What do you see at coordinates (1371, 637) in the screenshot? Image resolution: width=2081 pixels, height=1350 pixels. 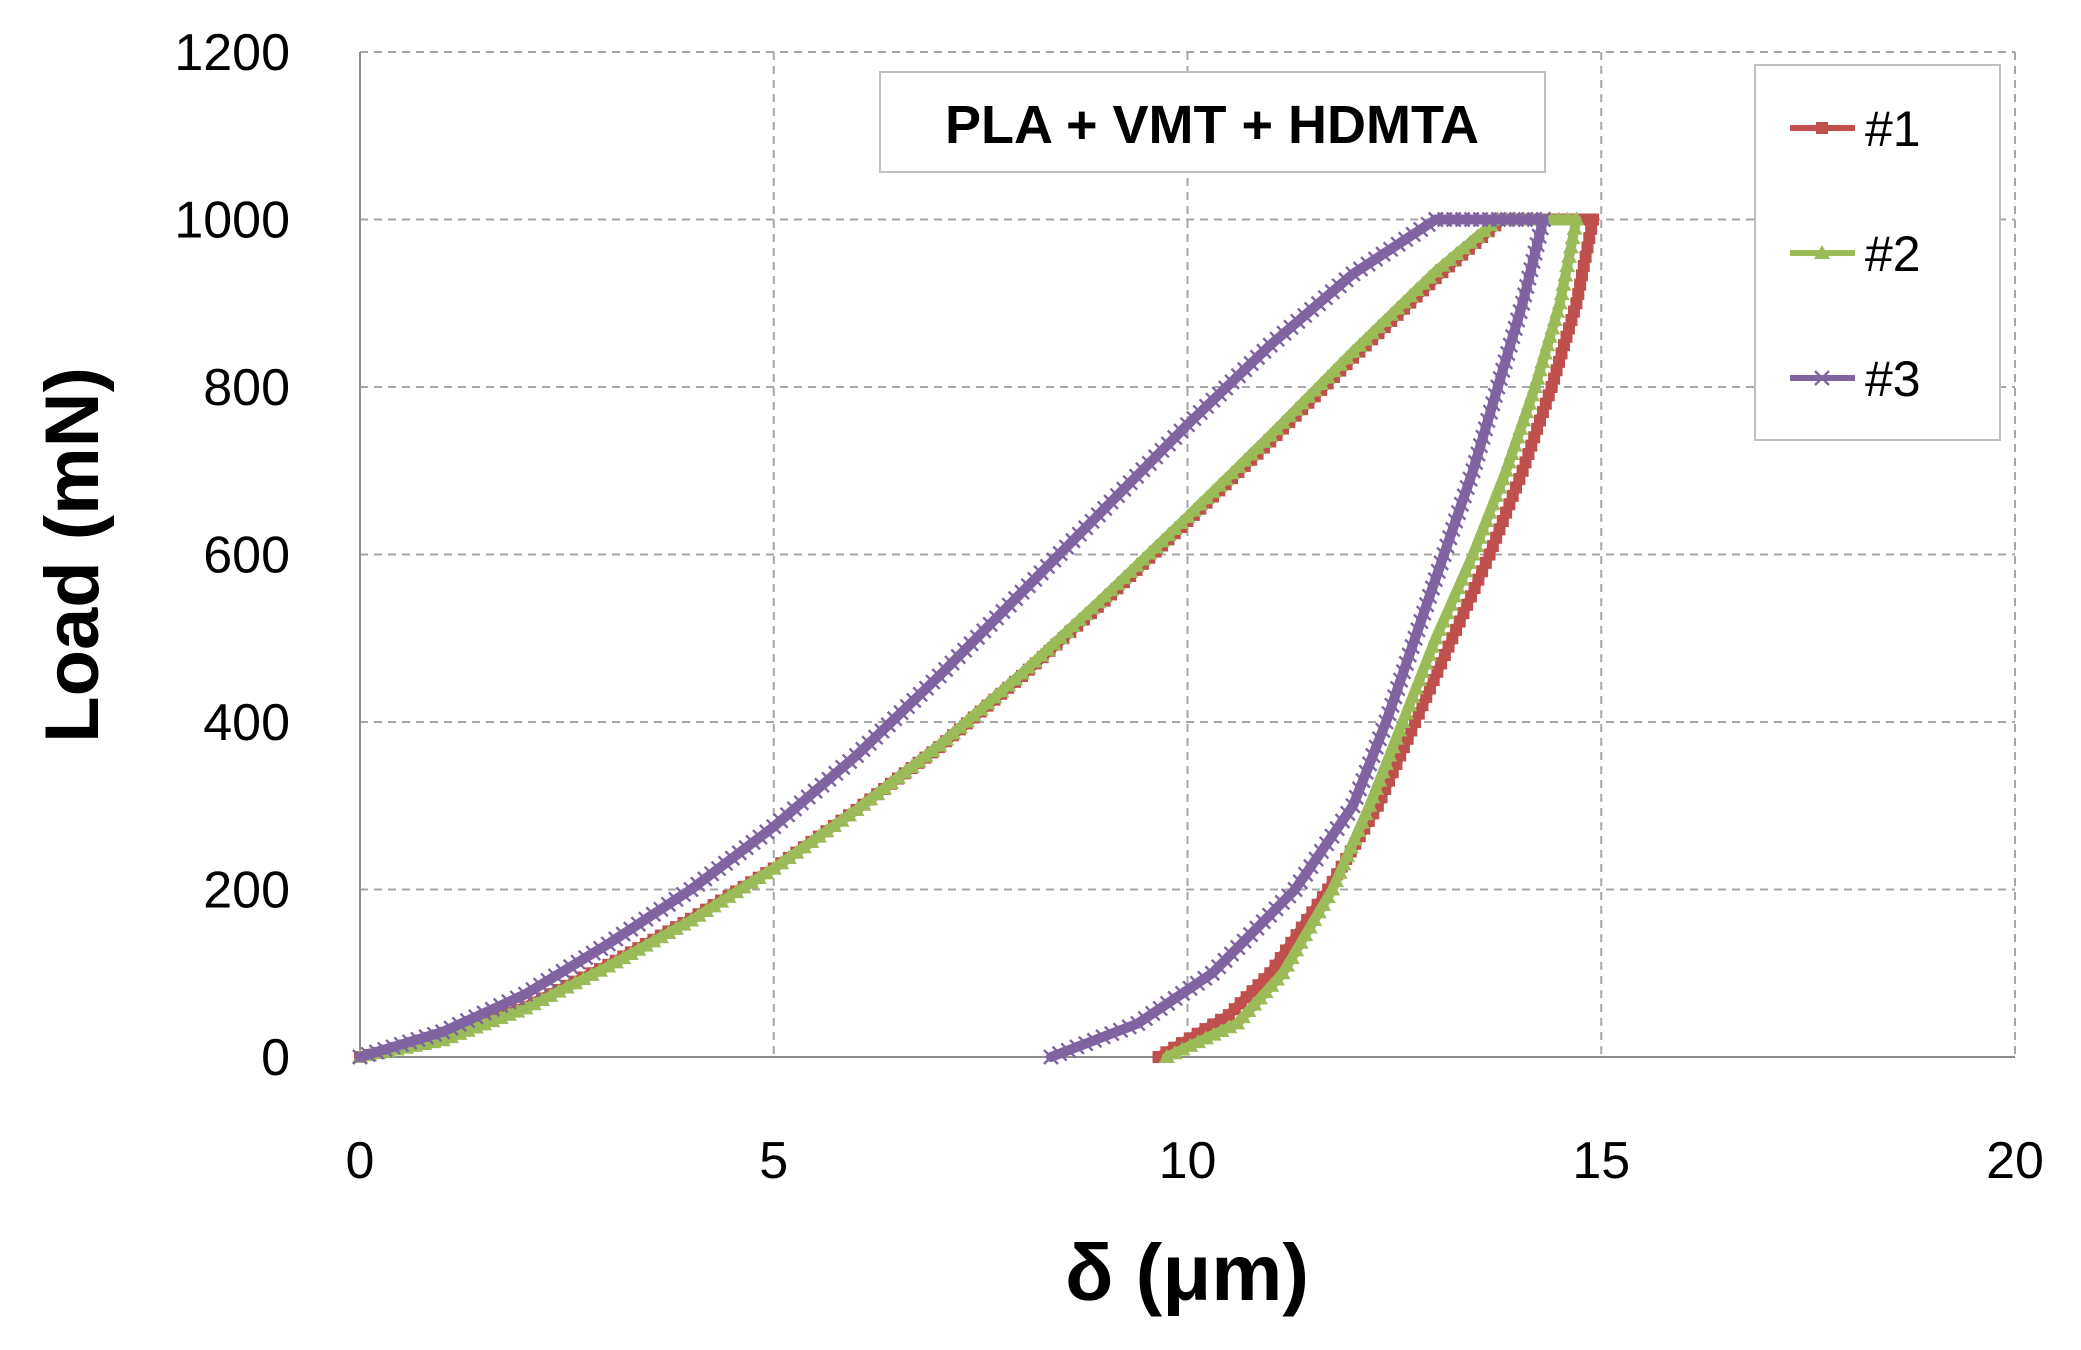 I see `series-markers-unloading` at bounding box center [1371, 637].